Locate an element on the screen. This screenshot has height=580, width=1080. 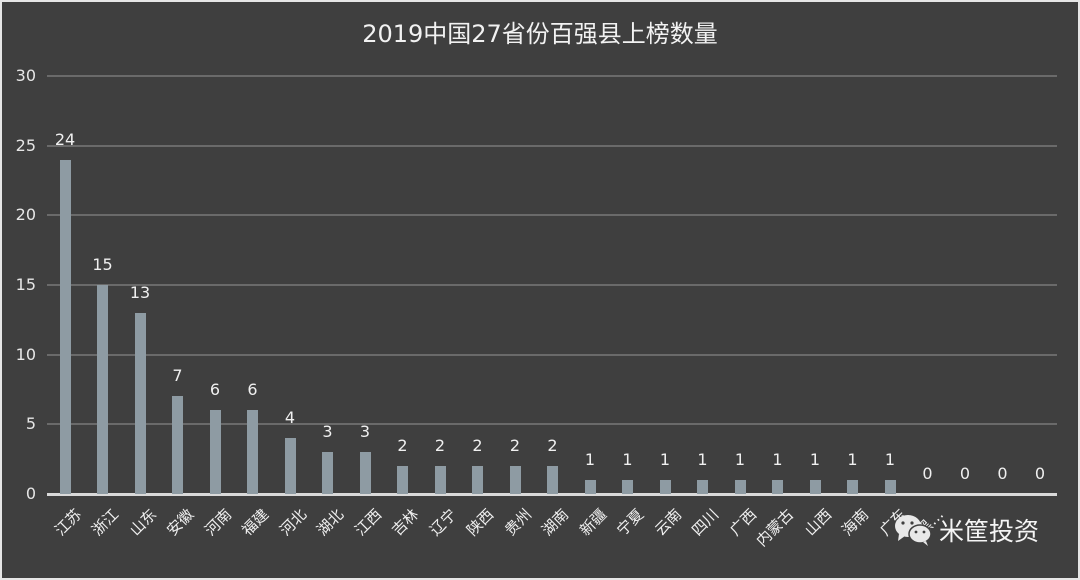
value-label: 13 is located at coordinates (140, 292).